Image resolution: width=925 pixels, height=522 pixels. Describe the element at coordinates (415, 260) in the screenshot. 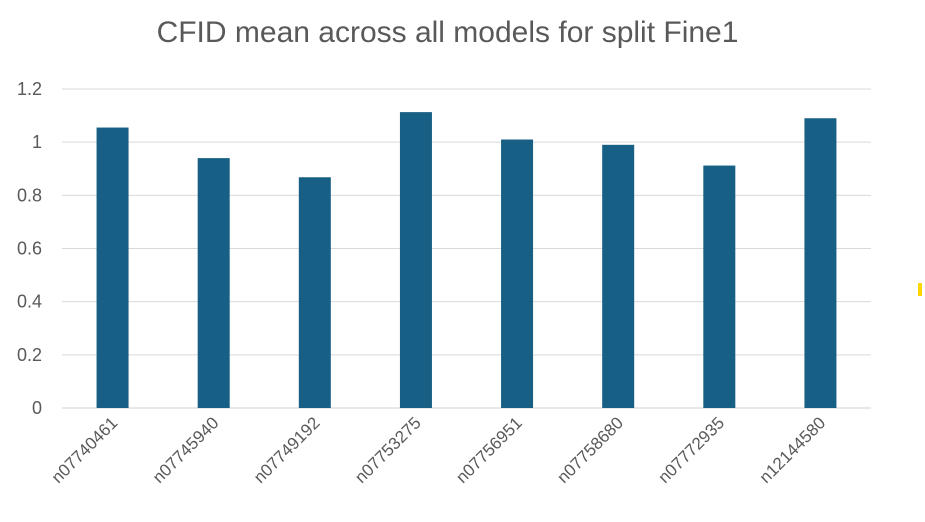

I see `bar-n07753275` at that location.